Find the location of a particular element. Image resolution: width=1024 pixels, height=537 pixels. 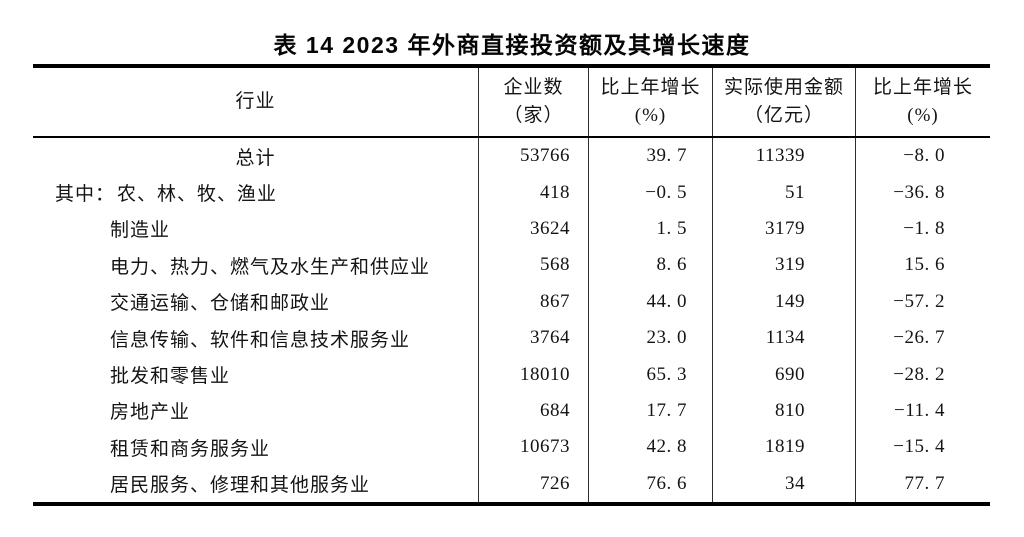

header-utilized-amount: 实际使用金额 （亿元） is located at coordinates (783, 102).